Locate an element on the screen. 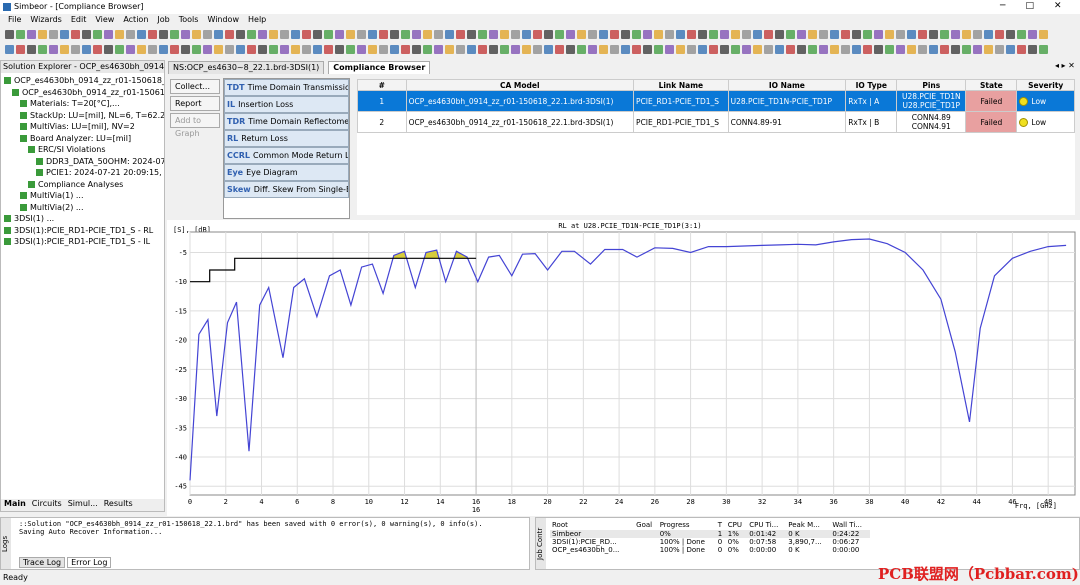 This screenshot has height=585, width=1080. menu-item: Window is located at coordinates (223, 19).